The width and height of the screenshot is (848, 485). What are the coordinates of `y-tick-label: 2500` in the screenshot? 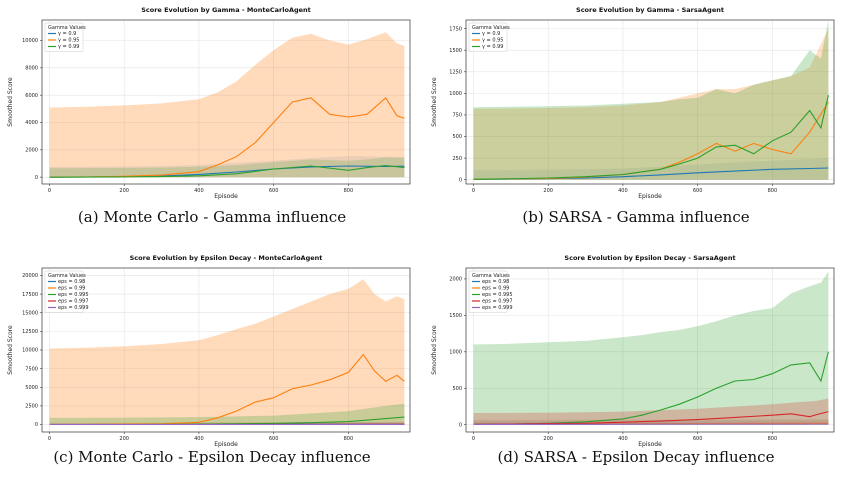 It's located at (31, 407).